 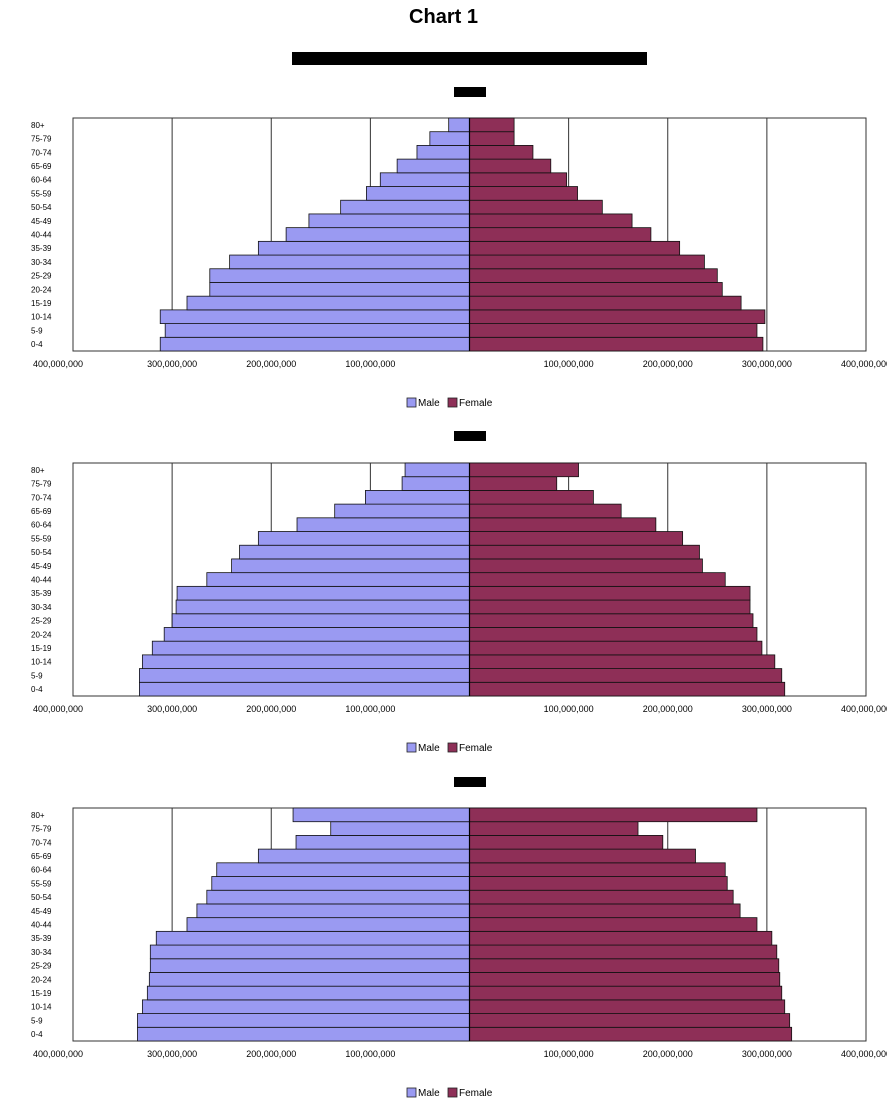 What do you see at coordinates (429, 403) in the screenshot?
I see `legend-label-male: Male` at bounding box center [429, 403].